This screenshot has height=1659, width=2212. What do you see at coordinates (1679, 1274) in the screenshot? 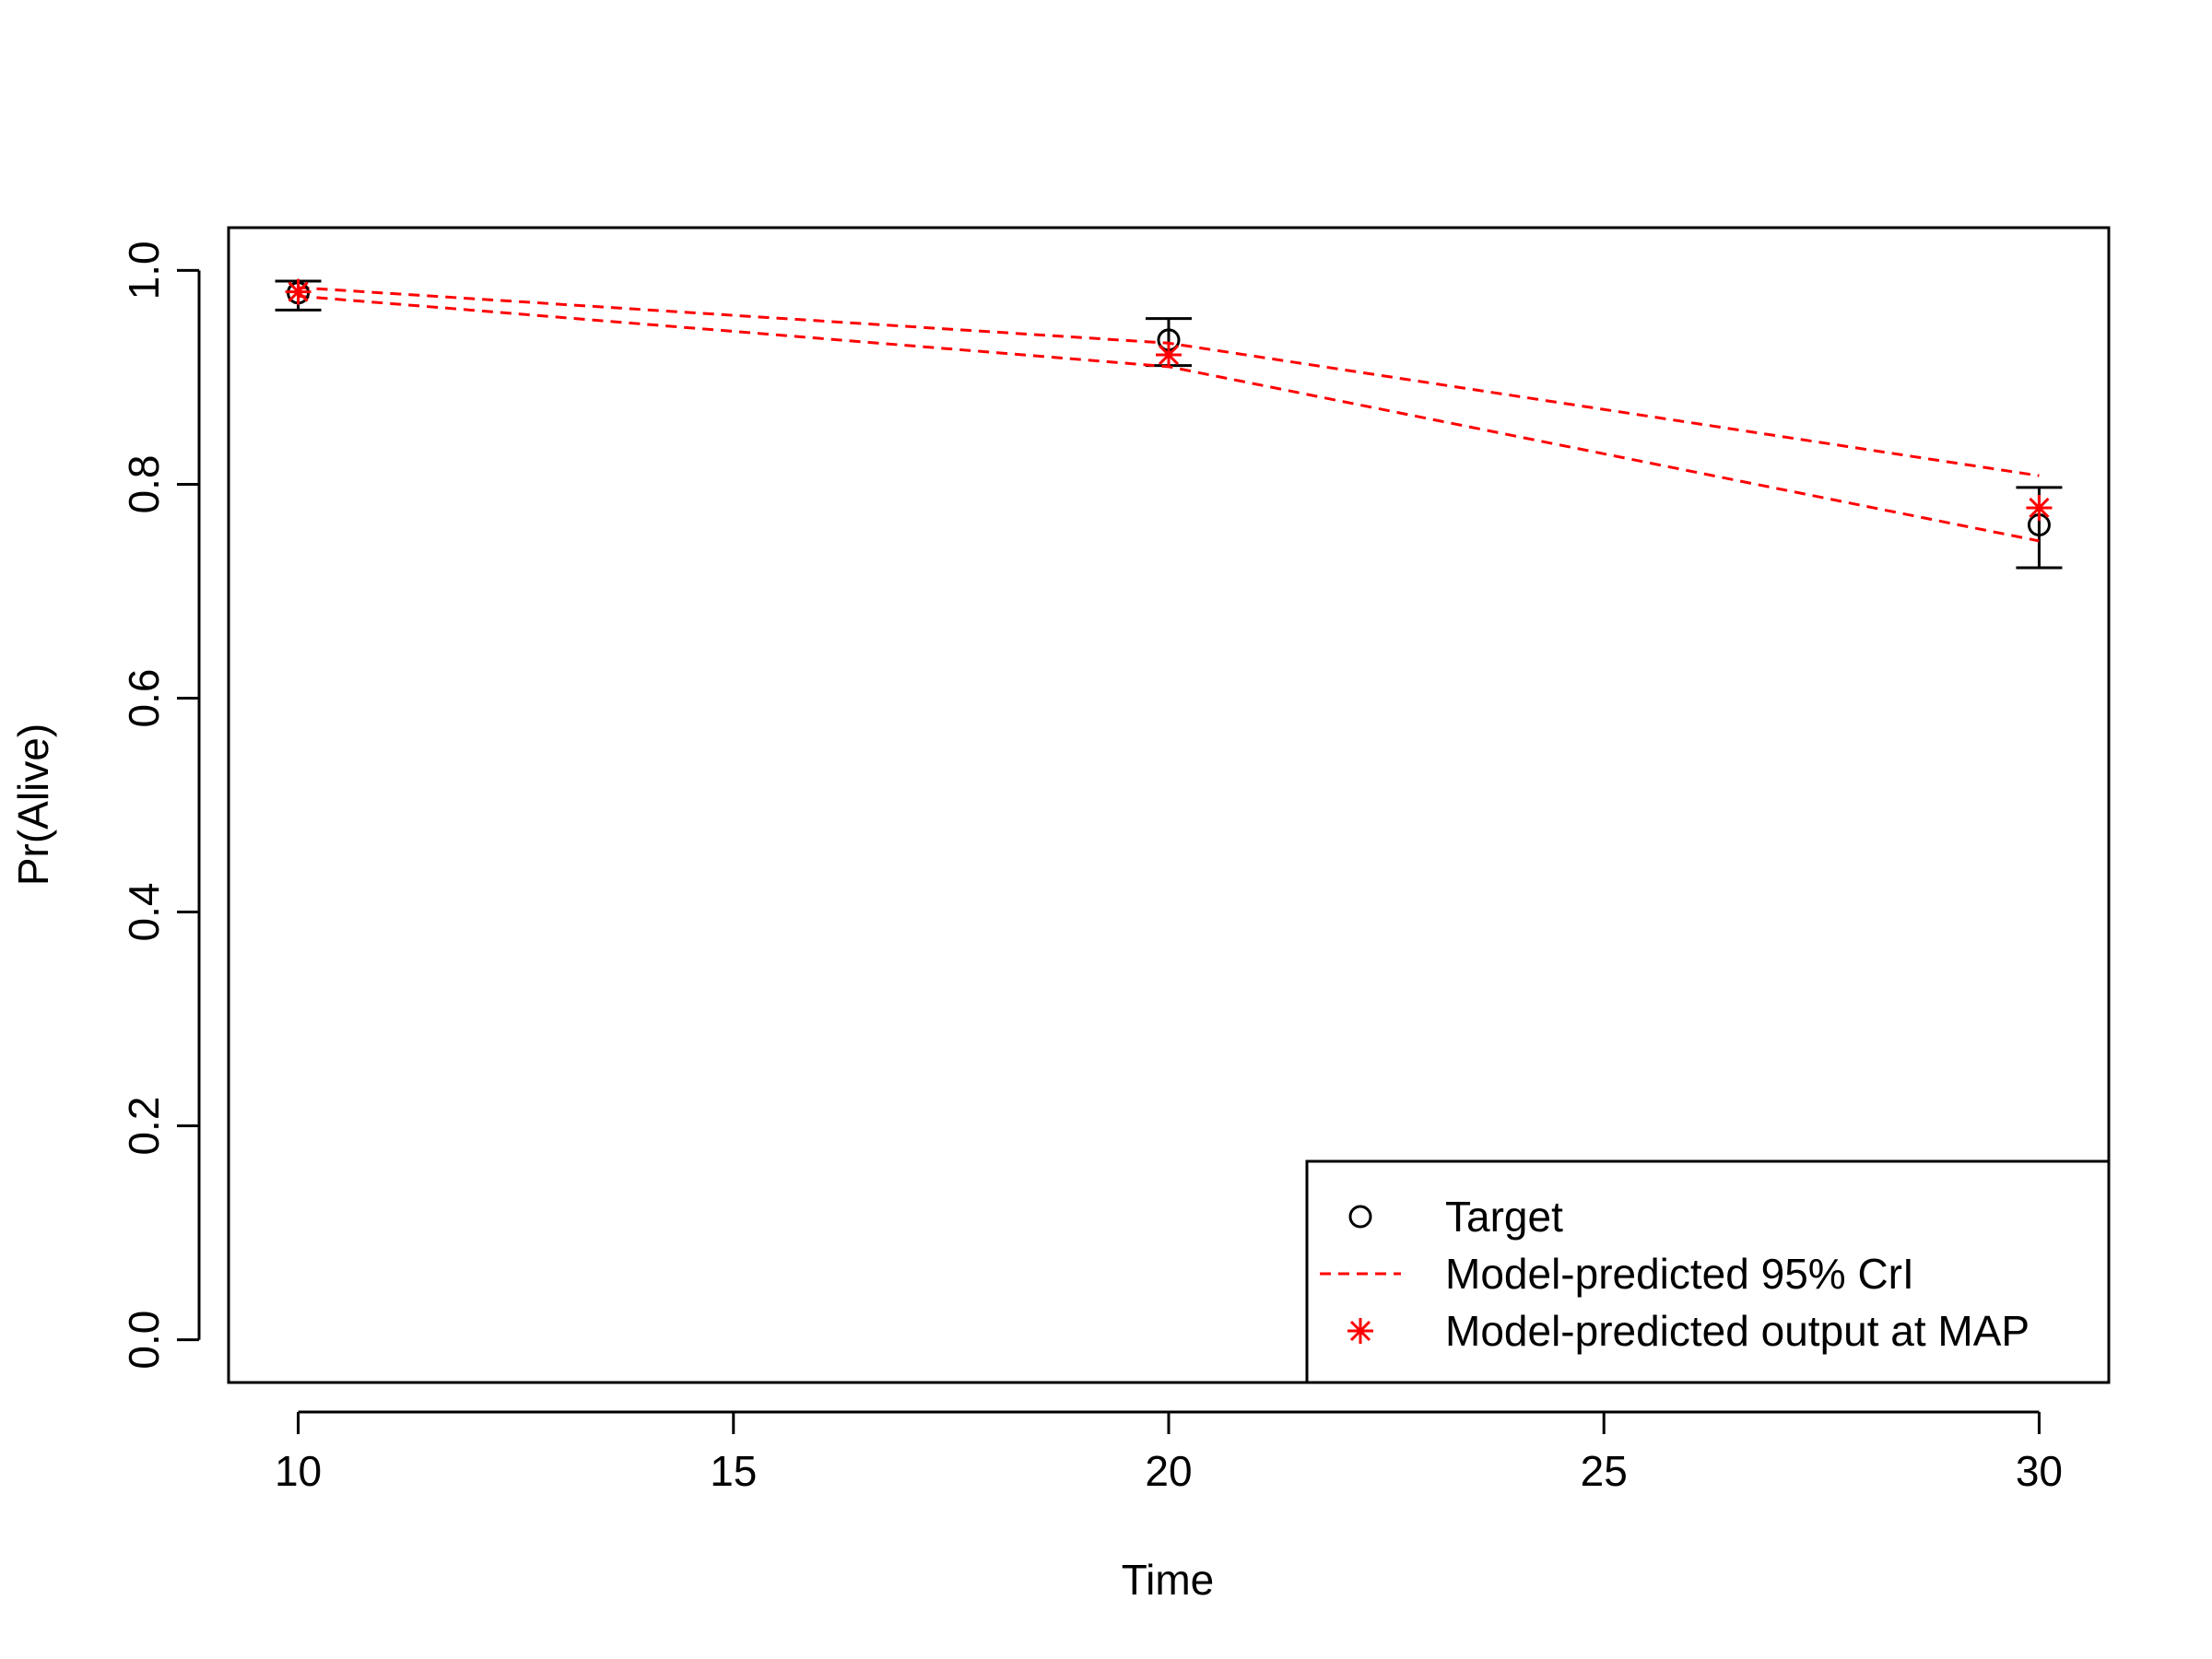
I see `legend-label-cri: Model-predicted 95% CrI` at bounding box center [1679, 1274].